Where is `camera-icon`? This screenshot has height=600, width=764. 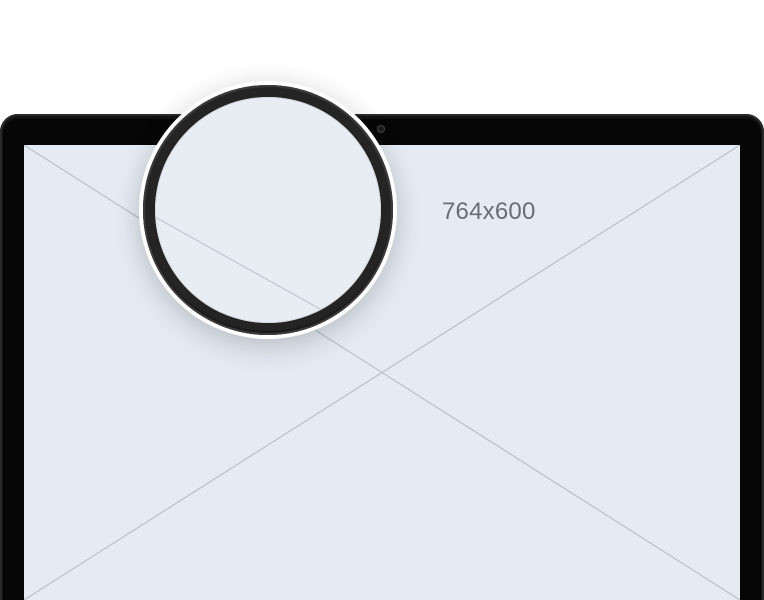
camera-icon is located at coordinates (381, 129).